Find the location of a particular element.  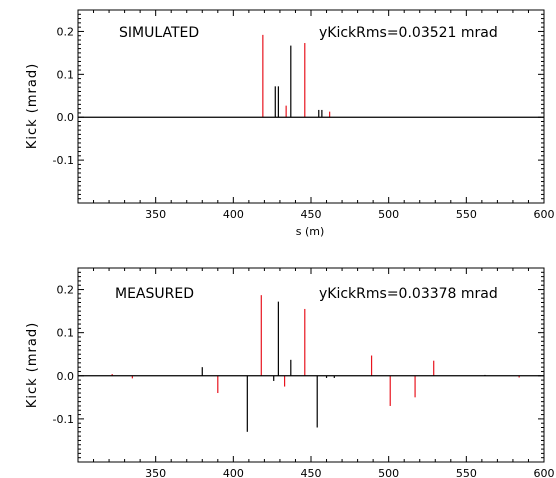

measured-y-tick-label-0: 0.2 is located at coordinates (66, 290).